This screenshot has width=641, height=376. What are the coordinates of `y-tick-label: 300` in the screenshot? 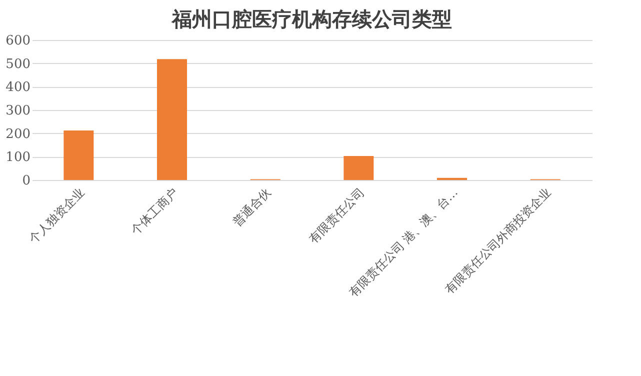 It's located at (18, 111).